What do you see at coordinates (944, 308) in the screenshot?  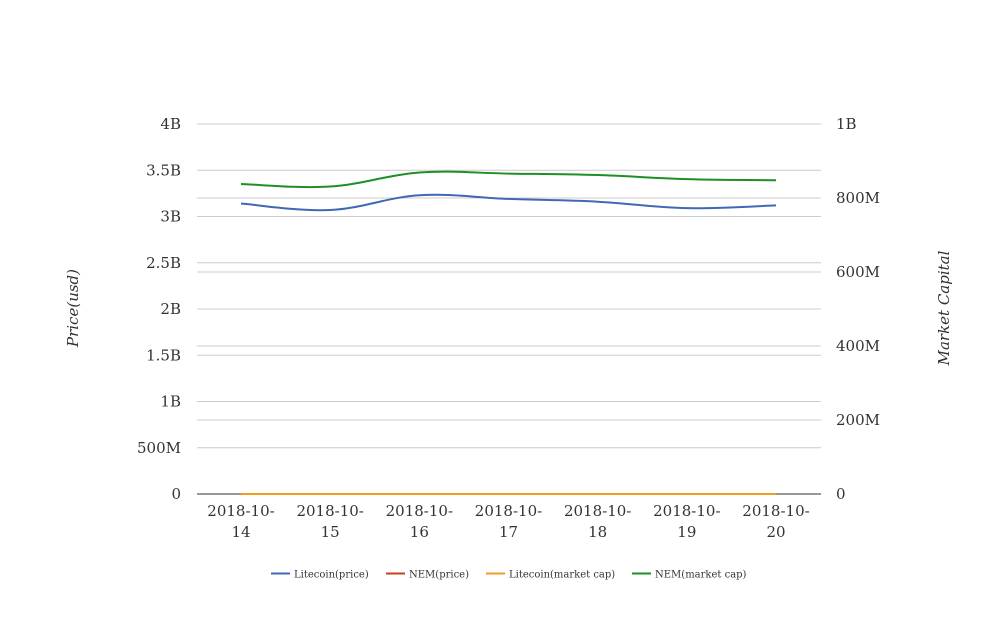 I see `y-axis-title-right: Market Capital` at bounding box center [944, 308].